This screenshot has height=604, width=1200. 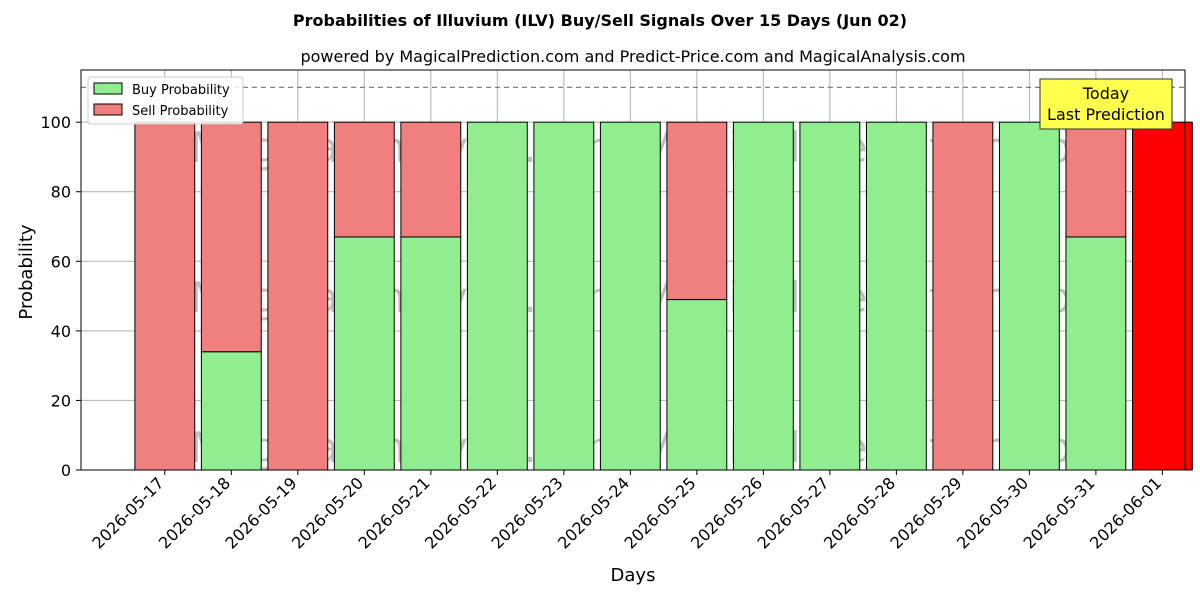 I want to click on y-tick-label: 0, so click(x=66, y=470).